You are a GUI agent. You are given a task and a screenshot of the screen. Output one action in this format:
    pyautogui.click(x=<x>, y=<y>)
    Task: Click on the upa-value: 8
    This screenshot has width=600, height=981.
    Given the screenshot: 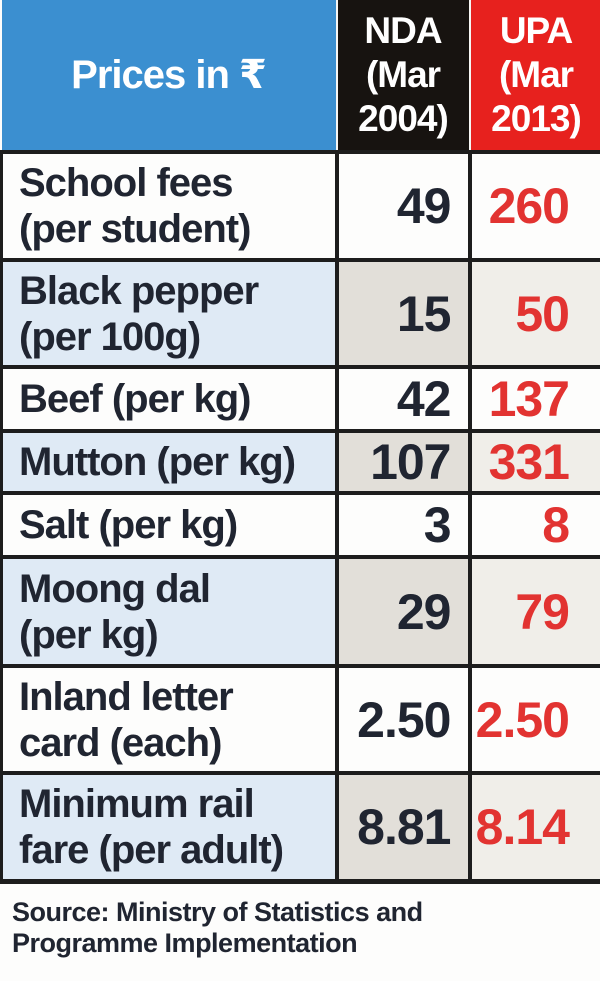 What is the action you would take?
    pyautogui.click(x=533, y=525)
    